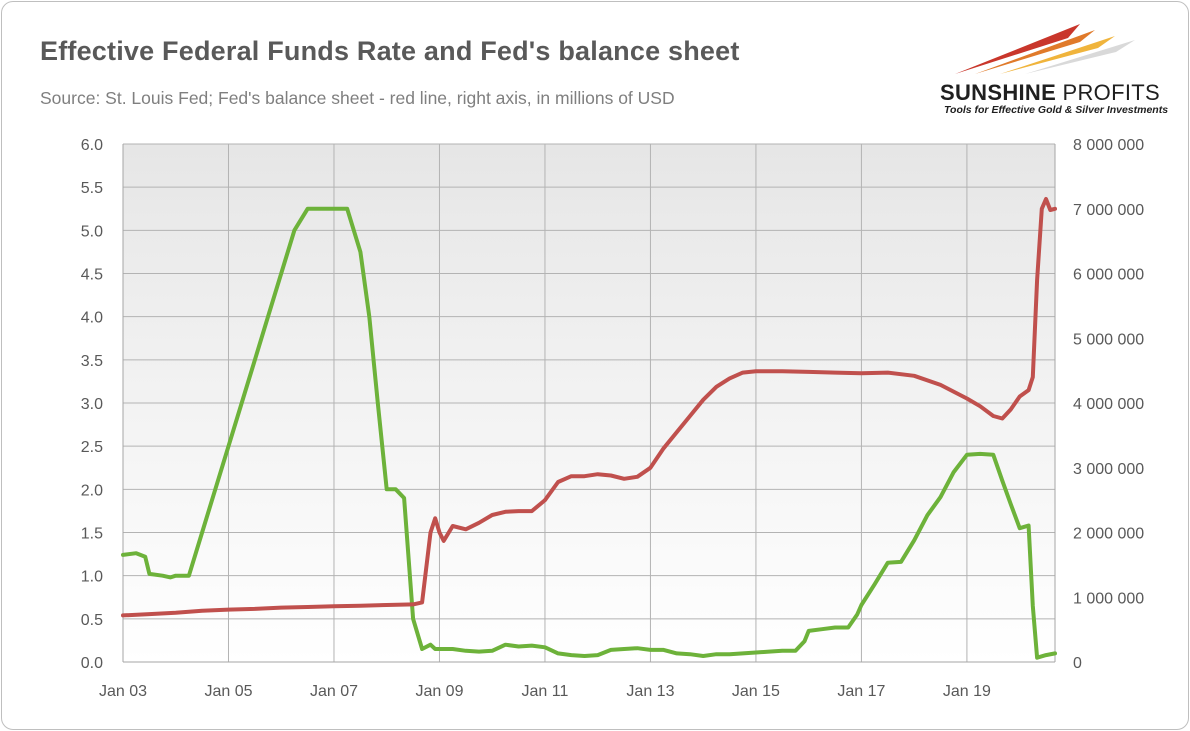 The height and width of the screenshot is (731, 1190). What do you see at coordinates (92, 577) in the screenshot?
I see `y-tick-label: 1.0` at bounding box center [92, 577].